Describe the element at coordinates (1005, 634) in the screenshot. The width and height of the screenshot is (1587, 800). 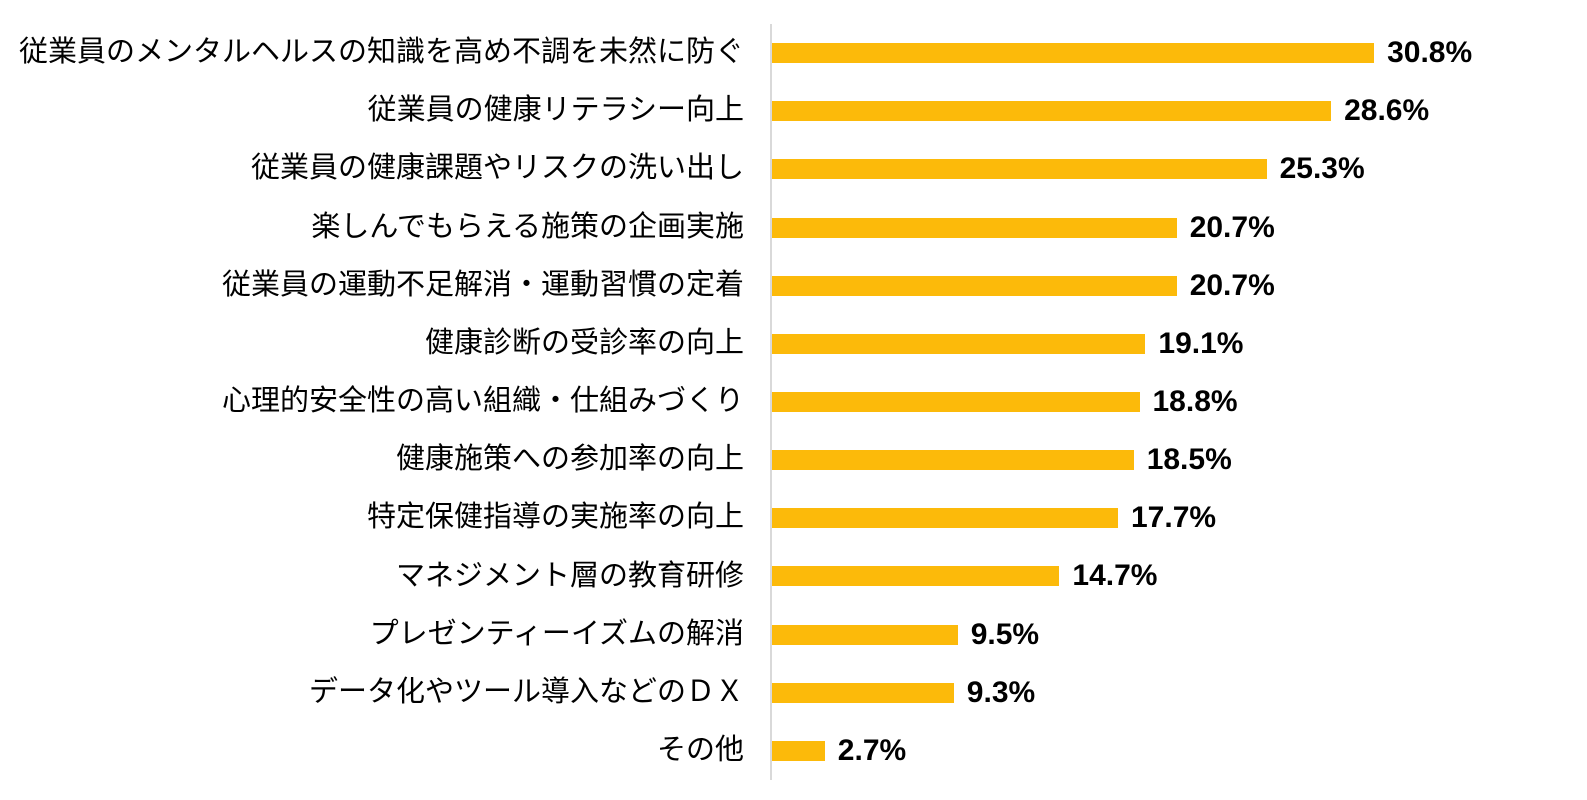
I see `value-label: 9.5%` at that location.